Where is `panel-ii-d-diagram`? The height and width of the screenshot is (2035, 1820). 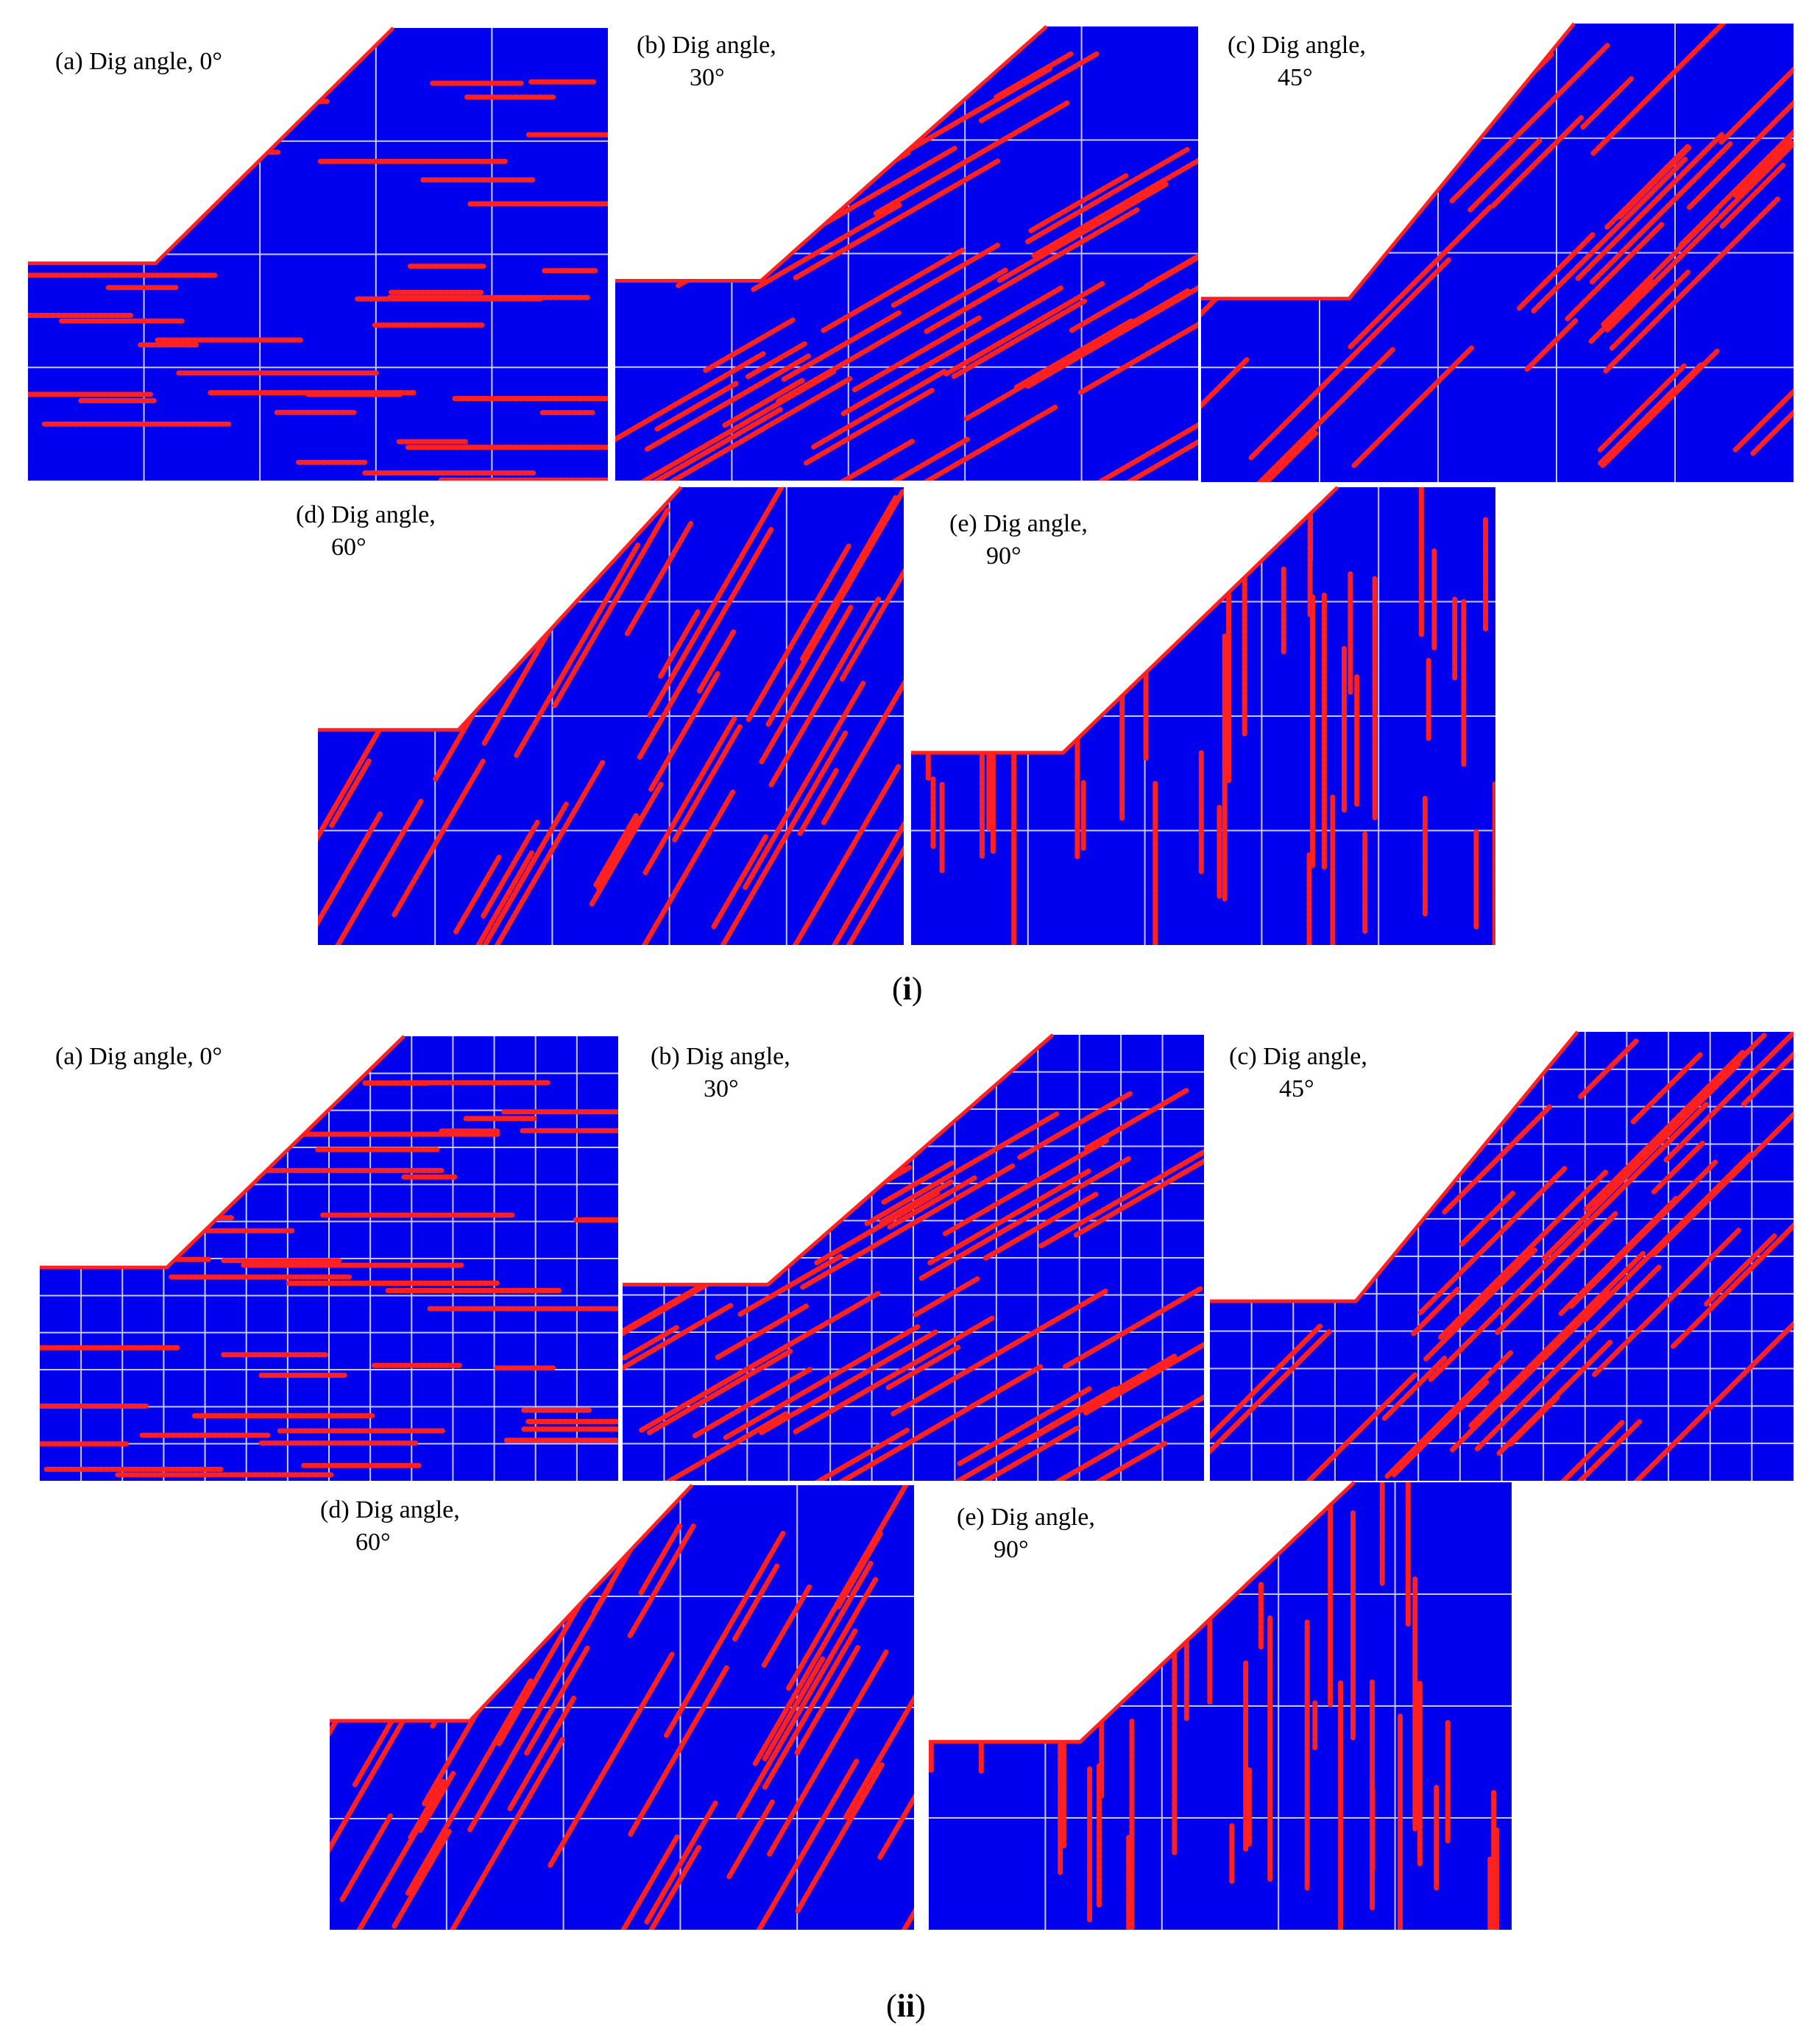 panel-ii-d-diagram is located at coordinates (622, 1707).